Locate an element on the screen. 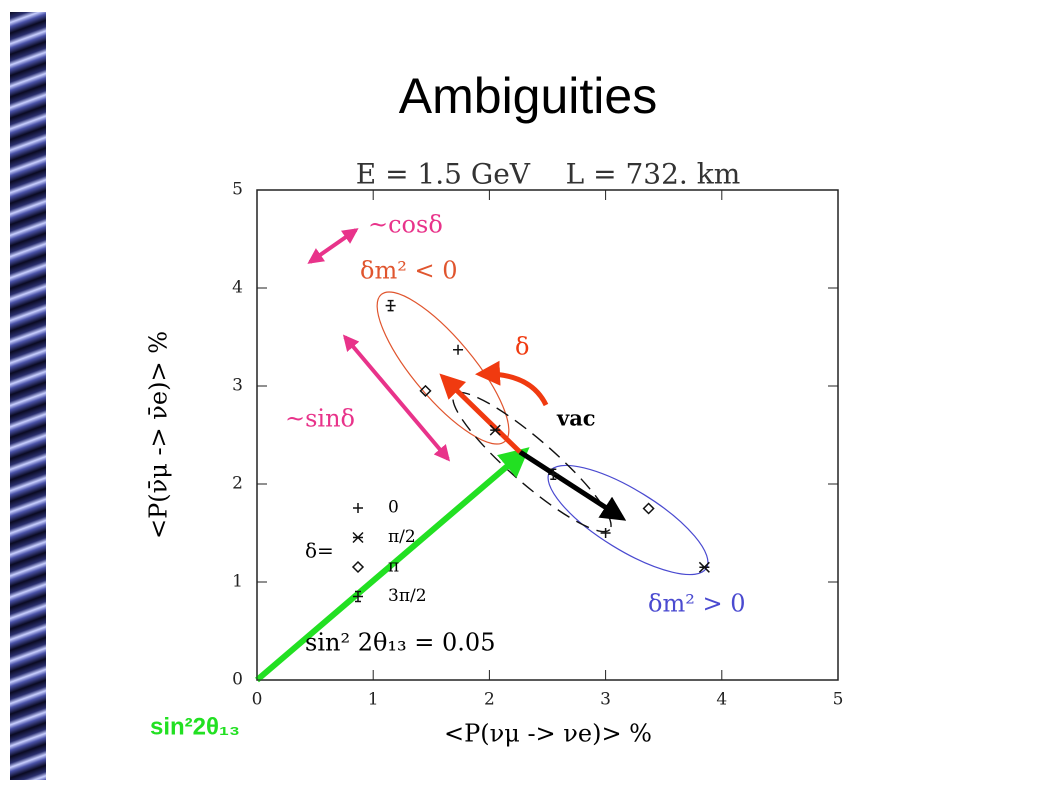 This screenshot has width=1058, height=793. annotation: sin² 2θ₁₃ = 0.05 is located at coordinates (400, 643).